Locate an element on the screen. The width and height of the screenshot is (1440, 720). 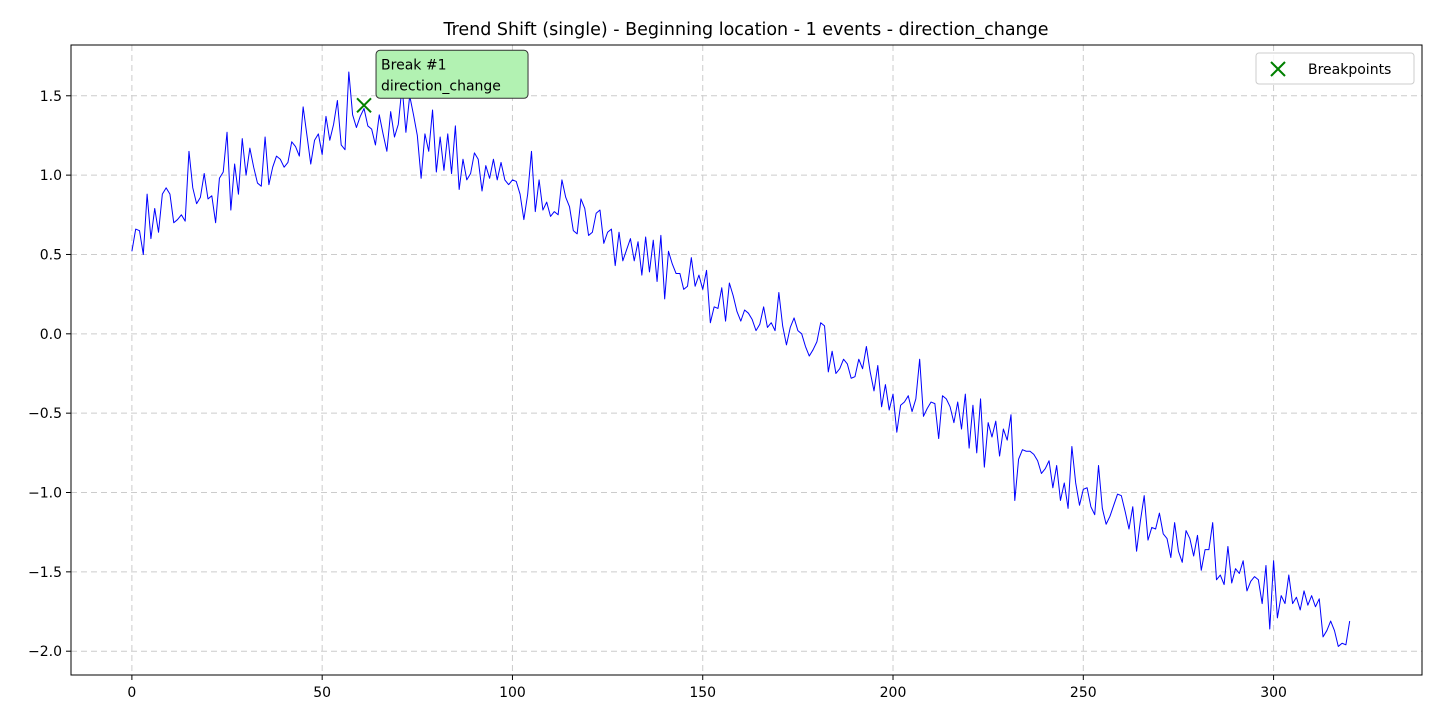
legend-label-breakpoints: Breakpoints is located at coordinates (1349, 70).